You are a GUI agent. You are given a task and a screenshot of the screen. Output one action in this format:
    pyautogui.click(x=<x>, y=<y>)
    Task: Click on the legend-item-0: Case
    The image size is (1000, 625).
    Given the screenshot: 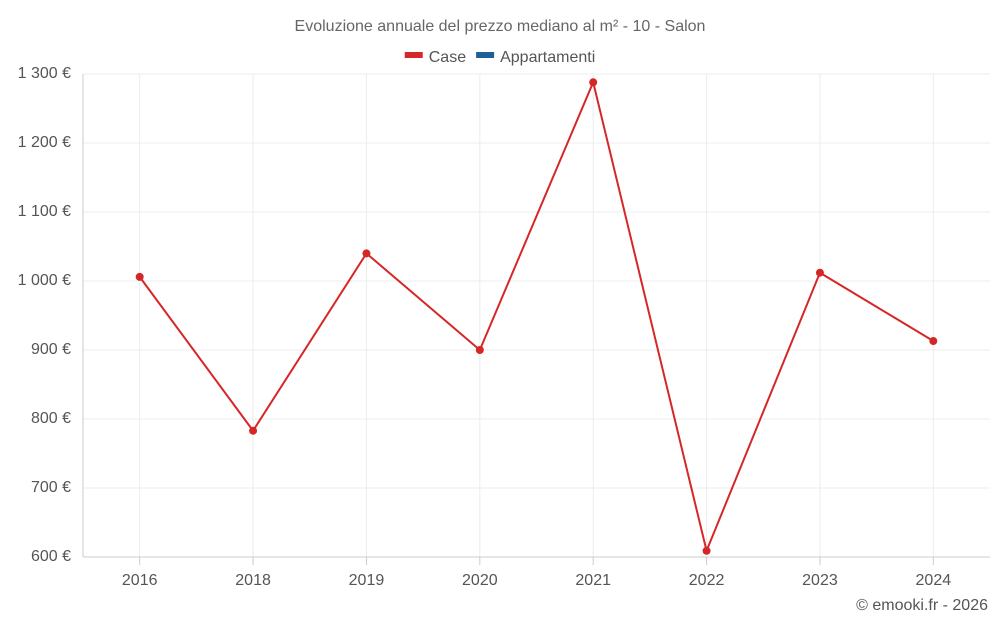 What is the action you would take?
    pyautogui.click(x=435, y=57)
    